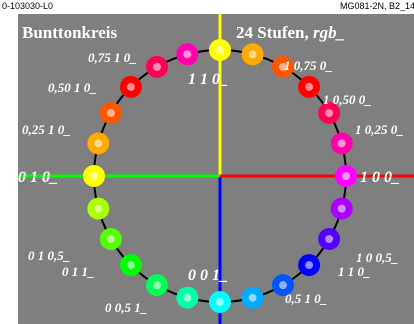 The width and height of the screenshot is (414, 324). I want to click on subtitle: 24 Stufen, rgb_, so click(290, 32).